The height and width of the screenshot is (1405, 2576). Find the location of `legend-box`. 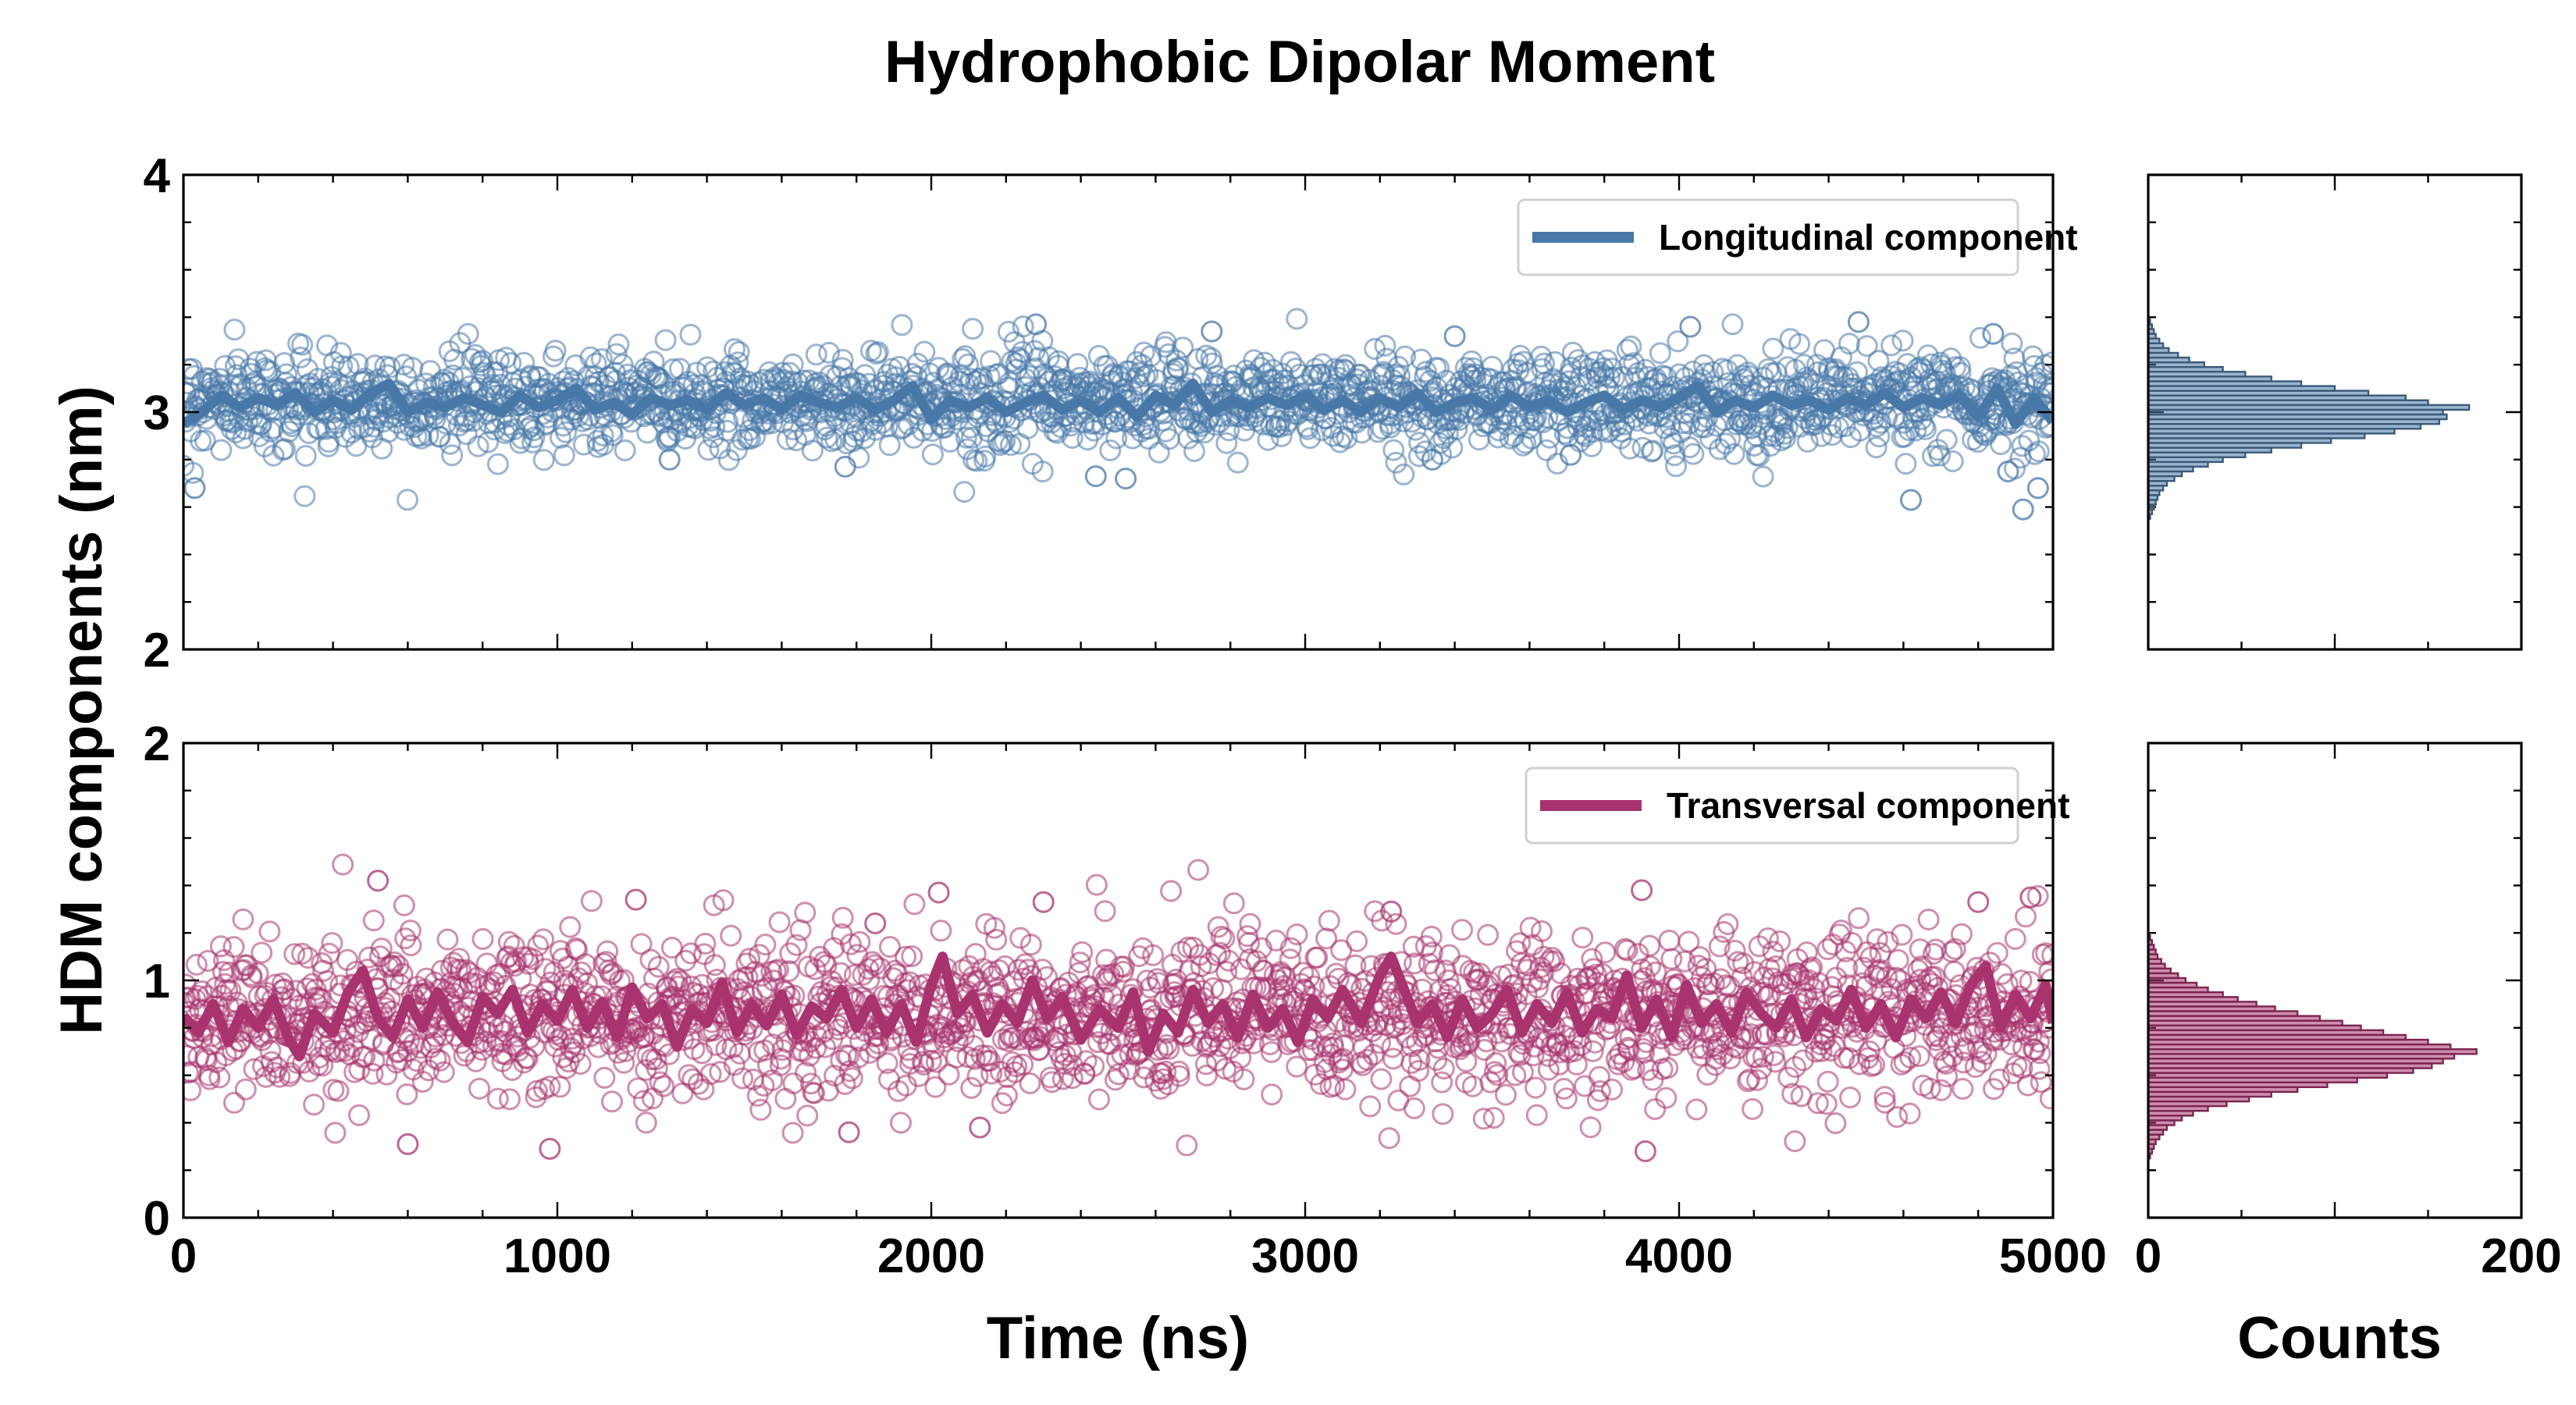

legend-box is located at coordinates (1772, 806).